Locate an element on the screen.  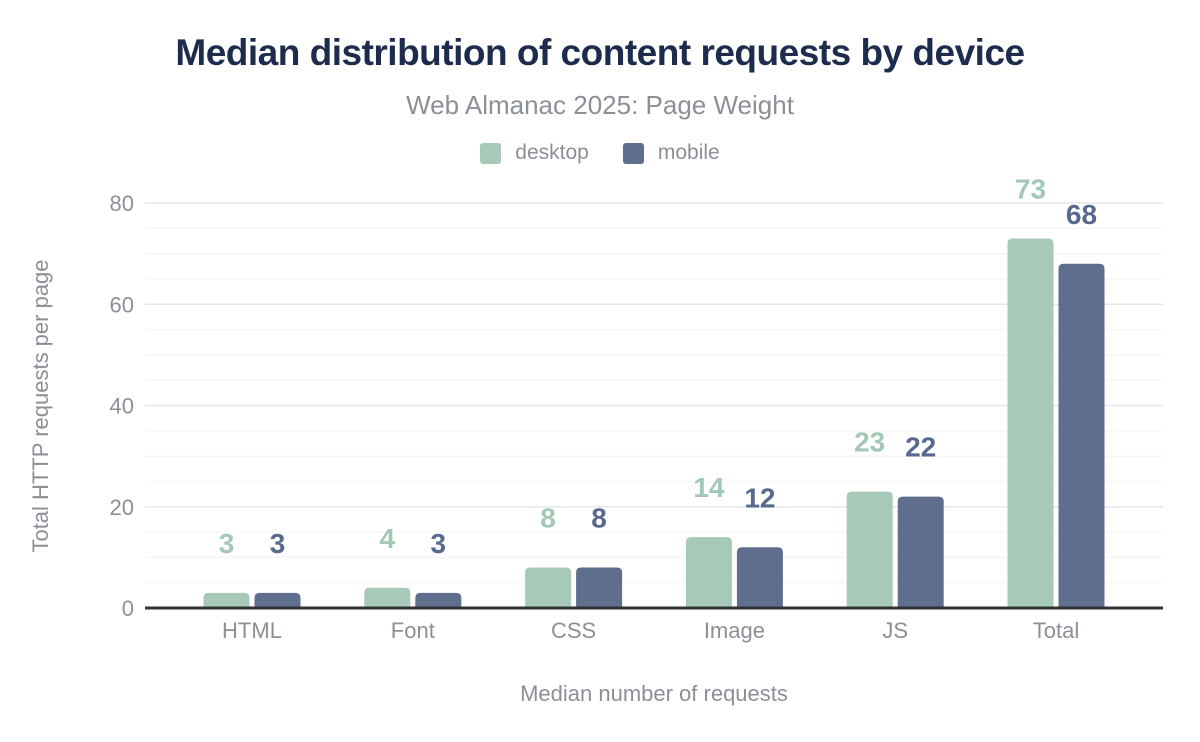
y-tick-label-60: 60 is located at coordinates (122, 304).